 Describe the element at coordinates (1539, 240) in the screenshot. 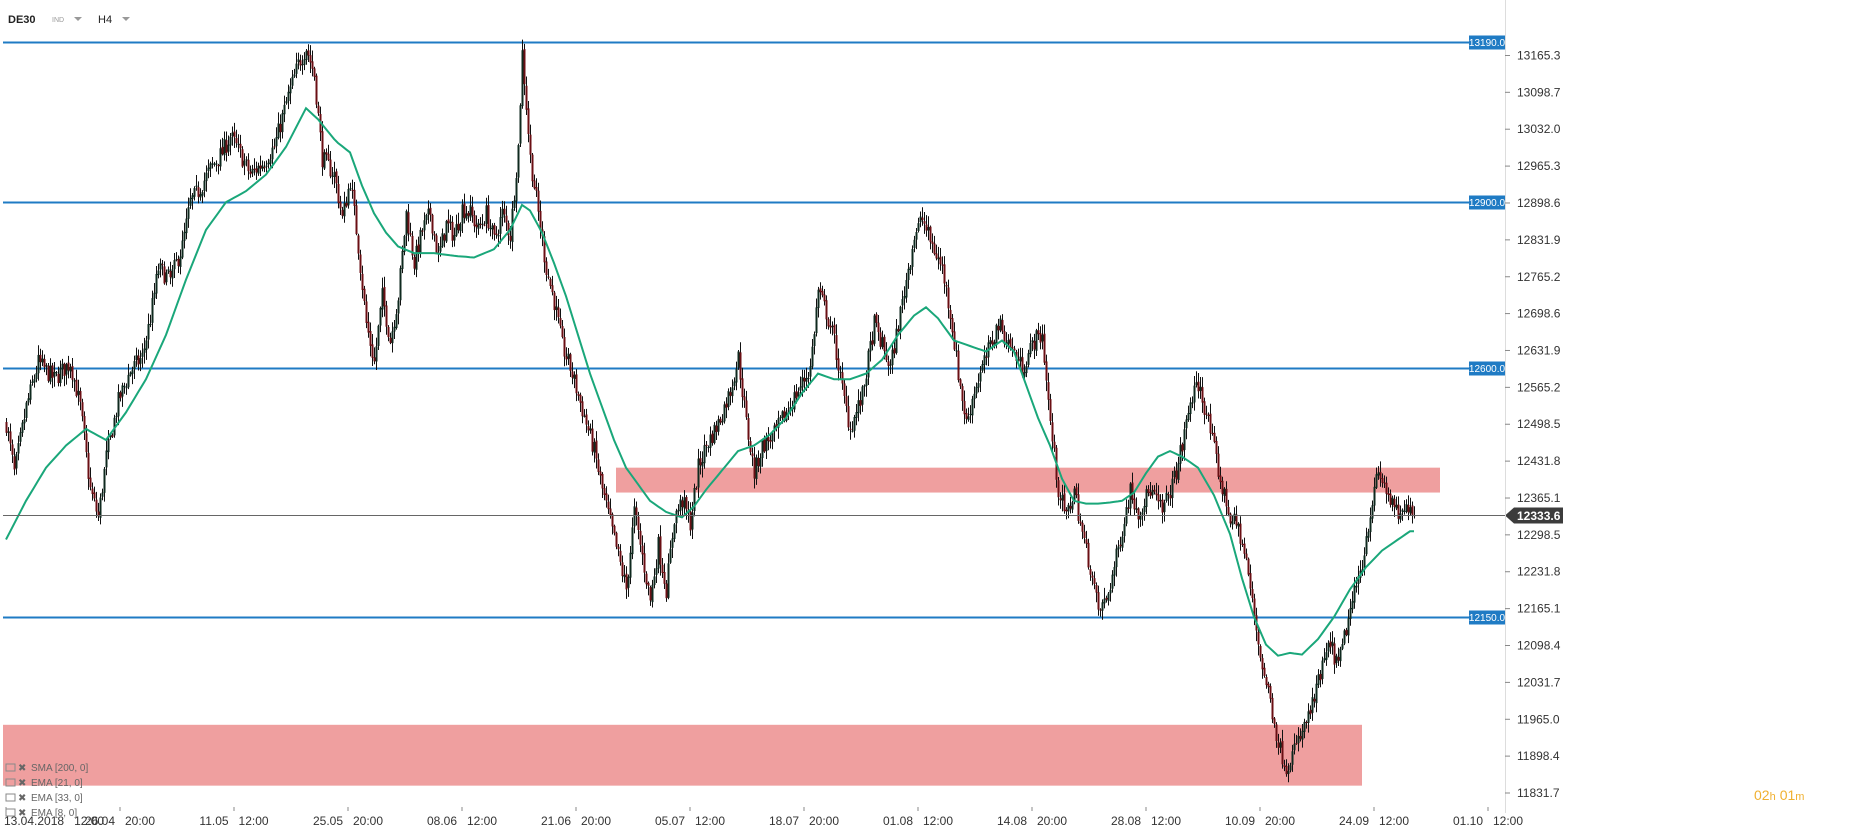

I see `y-tick-label: 12831.9` at that location.